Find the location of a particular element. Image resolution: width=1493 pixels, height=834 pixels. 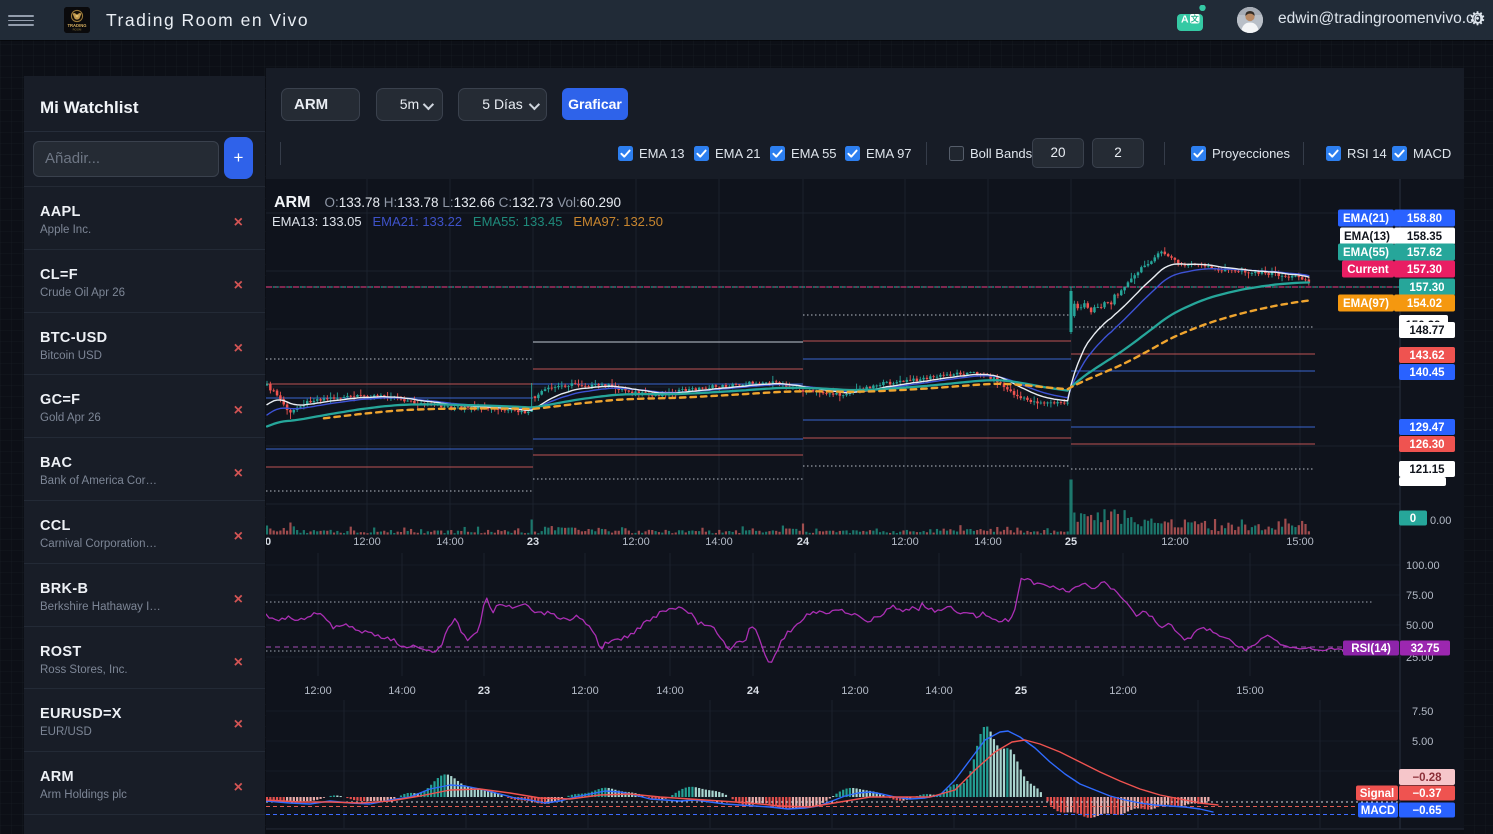

svg-text: EMA(13) is located at coordinates (1367, 237).